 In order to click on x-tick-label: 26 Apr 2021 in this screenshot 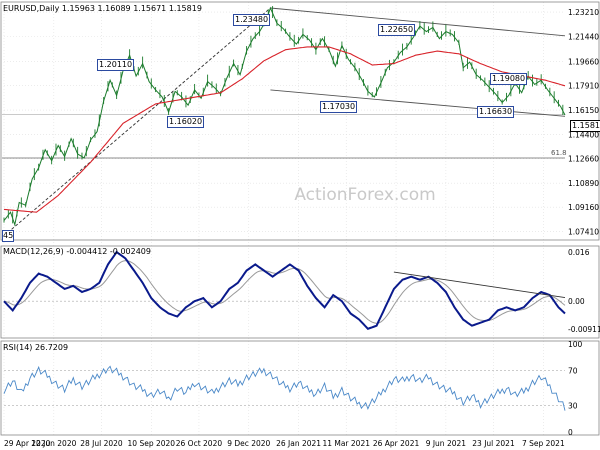, I will do `click(396, 443)`.